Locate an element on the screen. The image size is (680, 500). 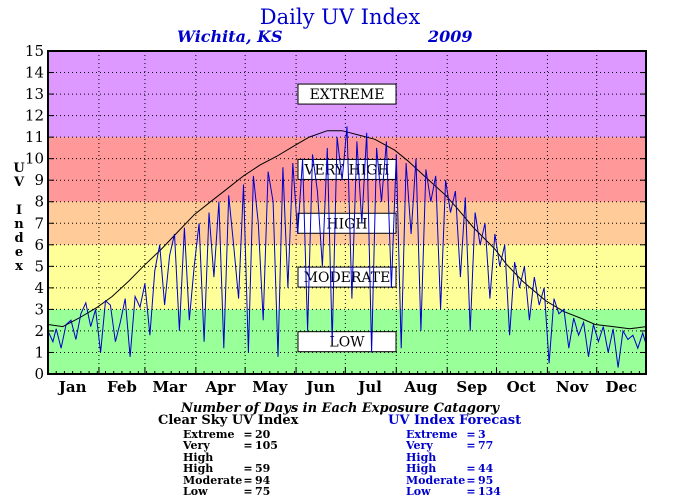
forecast-category: Very High is located at coordinates (421, 451).